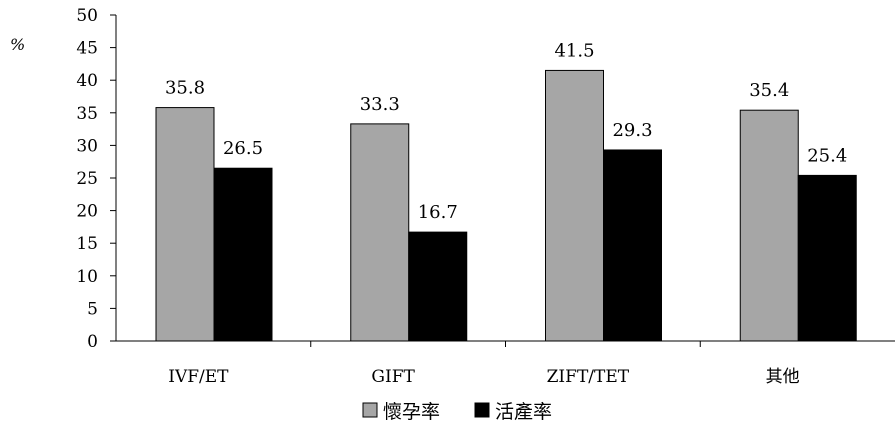 The height and width of the screenshot is (438, 895). What do you see at coordinates (87, 16) in the screenshot?
I see `y-tick-label: 50` at bounding box center [87, 16].